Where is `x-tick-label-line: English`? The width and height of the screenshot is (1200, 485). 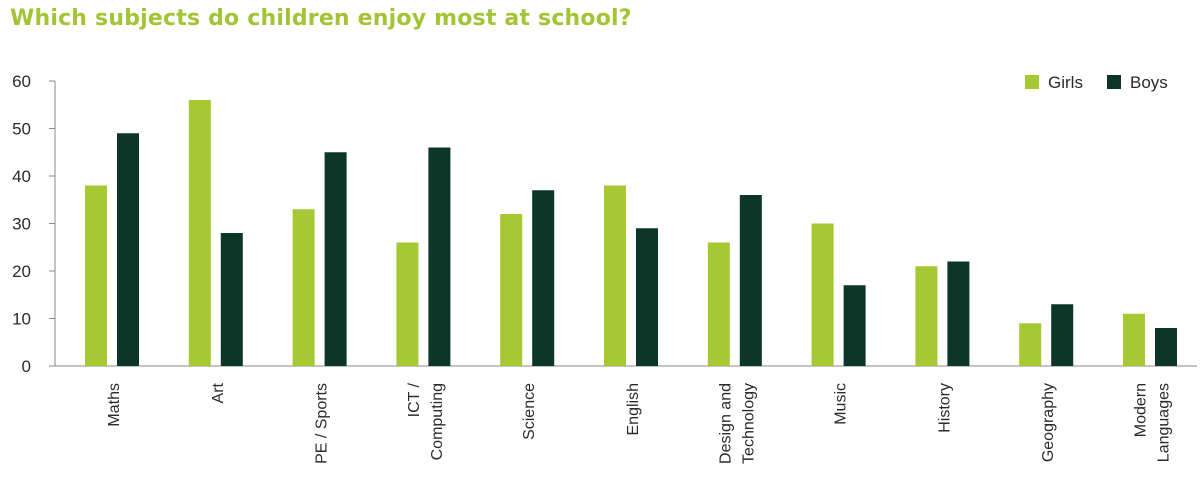 x-tick-label-line: English is located at coordinates (633, 409).